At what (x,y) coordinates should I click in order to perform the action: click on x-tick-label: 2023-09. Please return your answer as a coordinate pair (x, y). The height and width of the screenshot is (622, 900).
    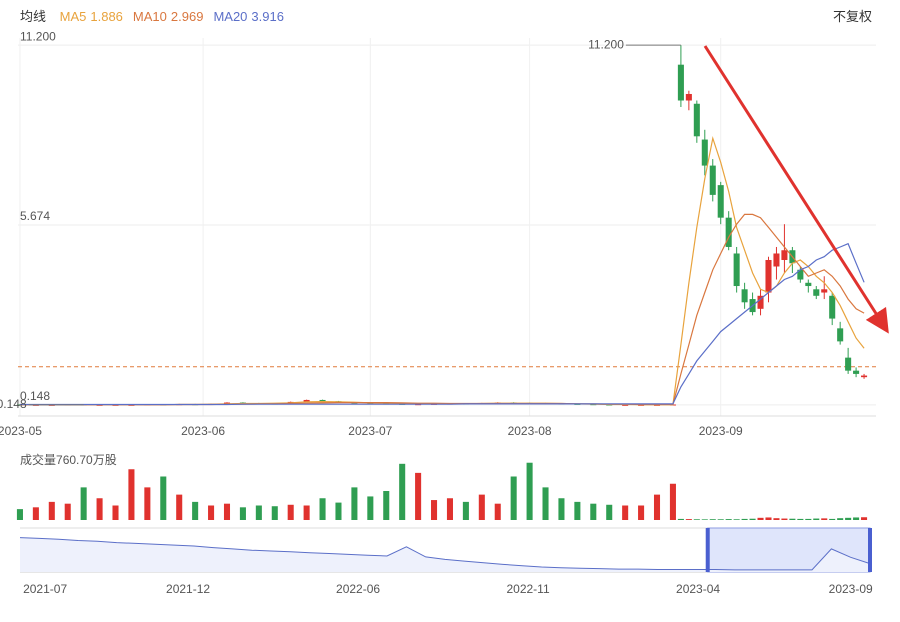
    Looking at the image, I should click on (721, 431).